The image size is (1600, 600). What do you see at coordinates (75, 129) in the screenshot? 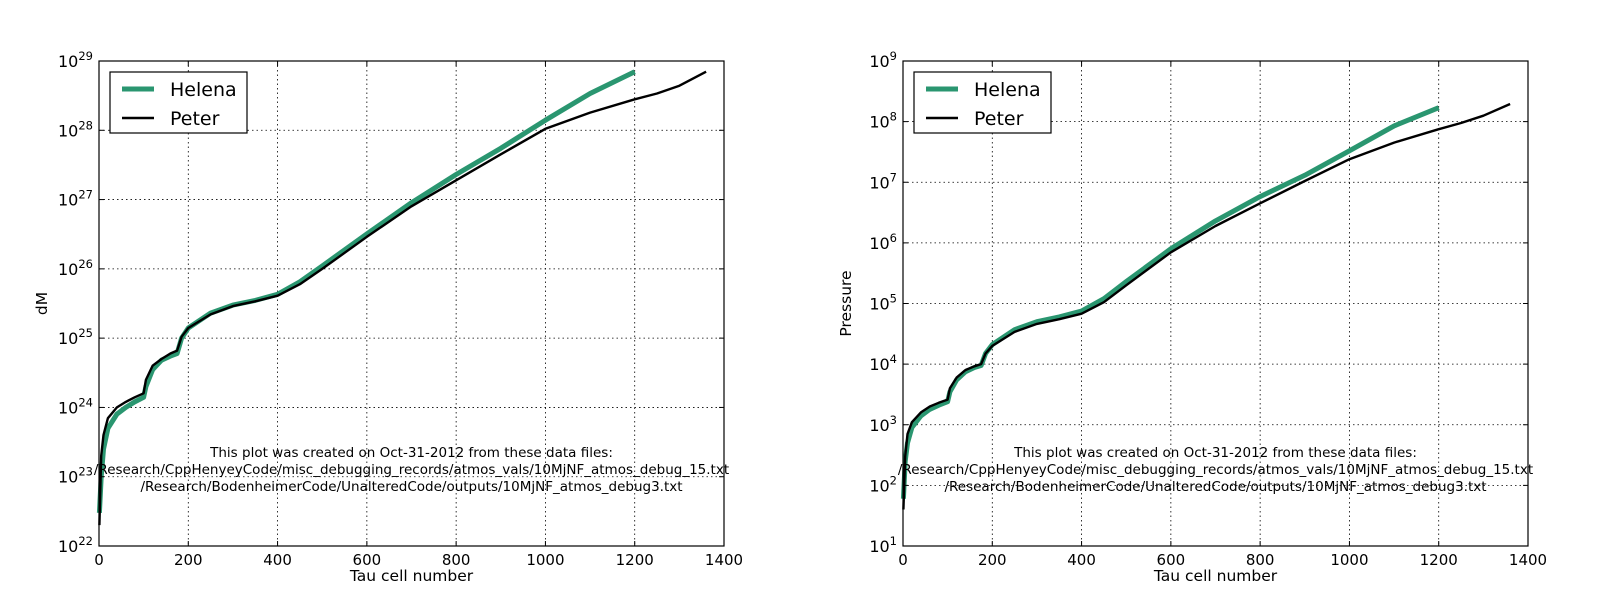
I see `y-tick-label: 10²⁸` at bounding box center [75, 129].